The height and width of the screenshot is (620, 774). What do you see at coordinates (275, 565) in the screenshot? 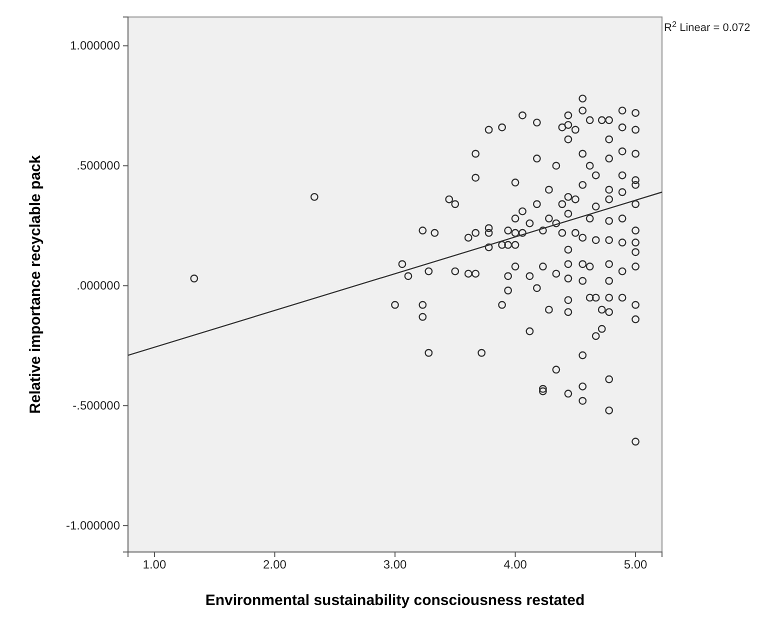
I see `x-tick-label: 2.00` at bounding box center [275, 565].